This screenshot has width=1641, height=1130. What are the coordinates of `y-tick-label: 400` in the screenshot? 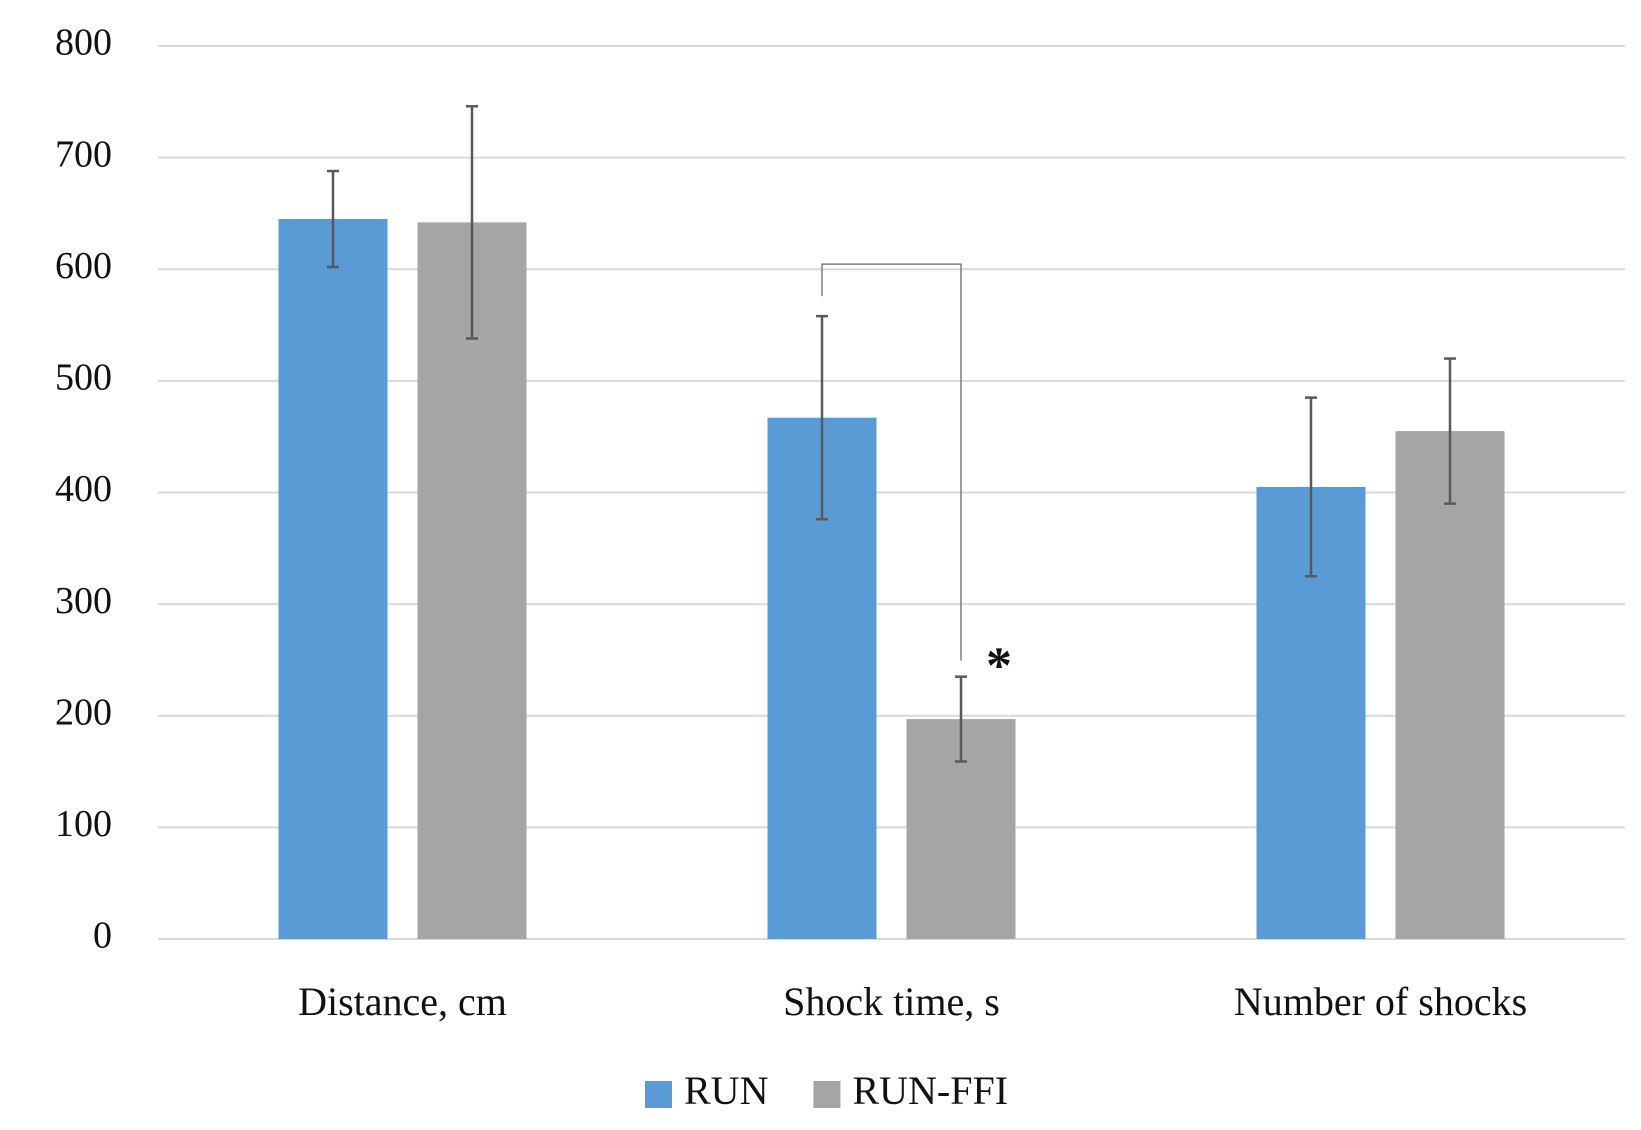 It's located at (83, 489).